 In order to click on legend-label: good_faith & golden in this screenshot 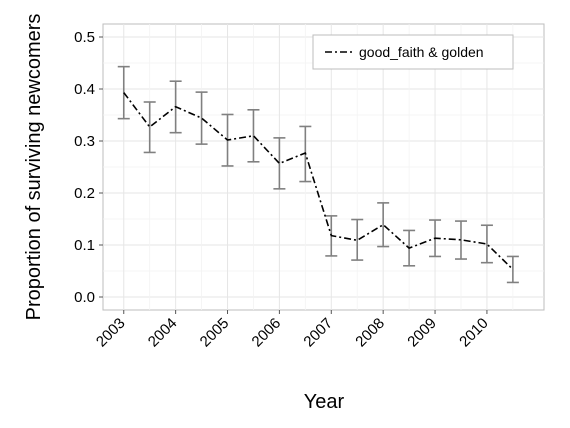, I will do `click(421, 52)`.